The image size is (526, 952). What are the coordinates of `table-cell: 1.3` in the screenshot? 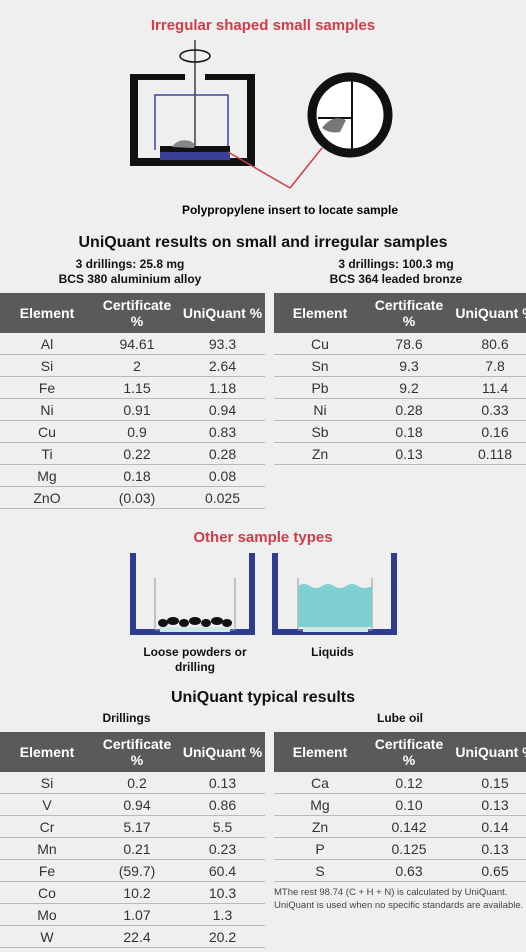 It's located at (222, 914).